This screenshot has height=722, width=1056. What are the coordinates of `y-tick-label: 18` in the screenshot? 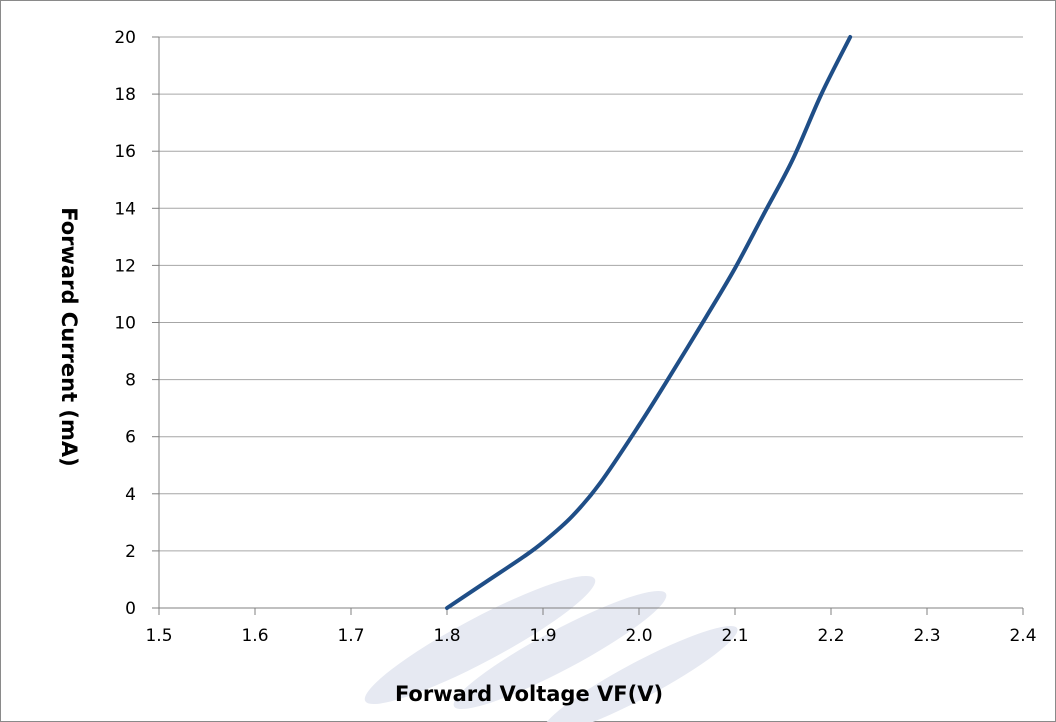 It's located at (125, 95).